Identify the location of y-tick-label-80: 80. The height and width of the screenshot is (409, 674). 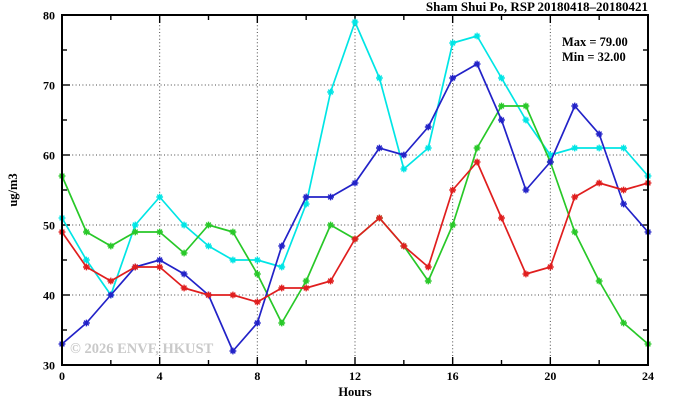
(49, 16).